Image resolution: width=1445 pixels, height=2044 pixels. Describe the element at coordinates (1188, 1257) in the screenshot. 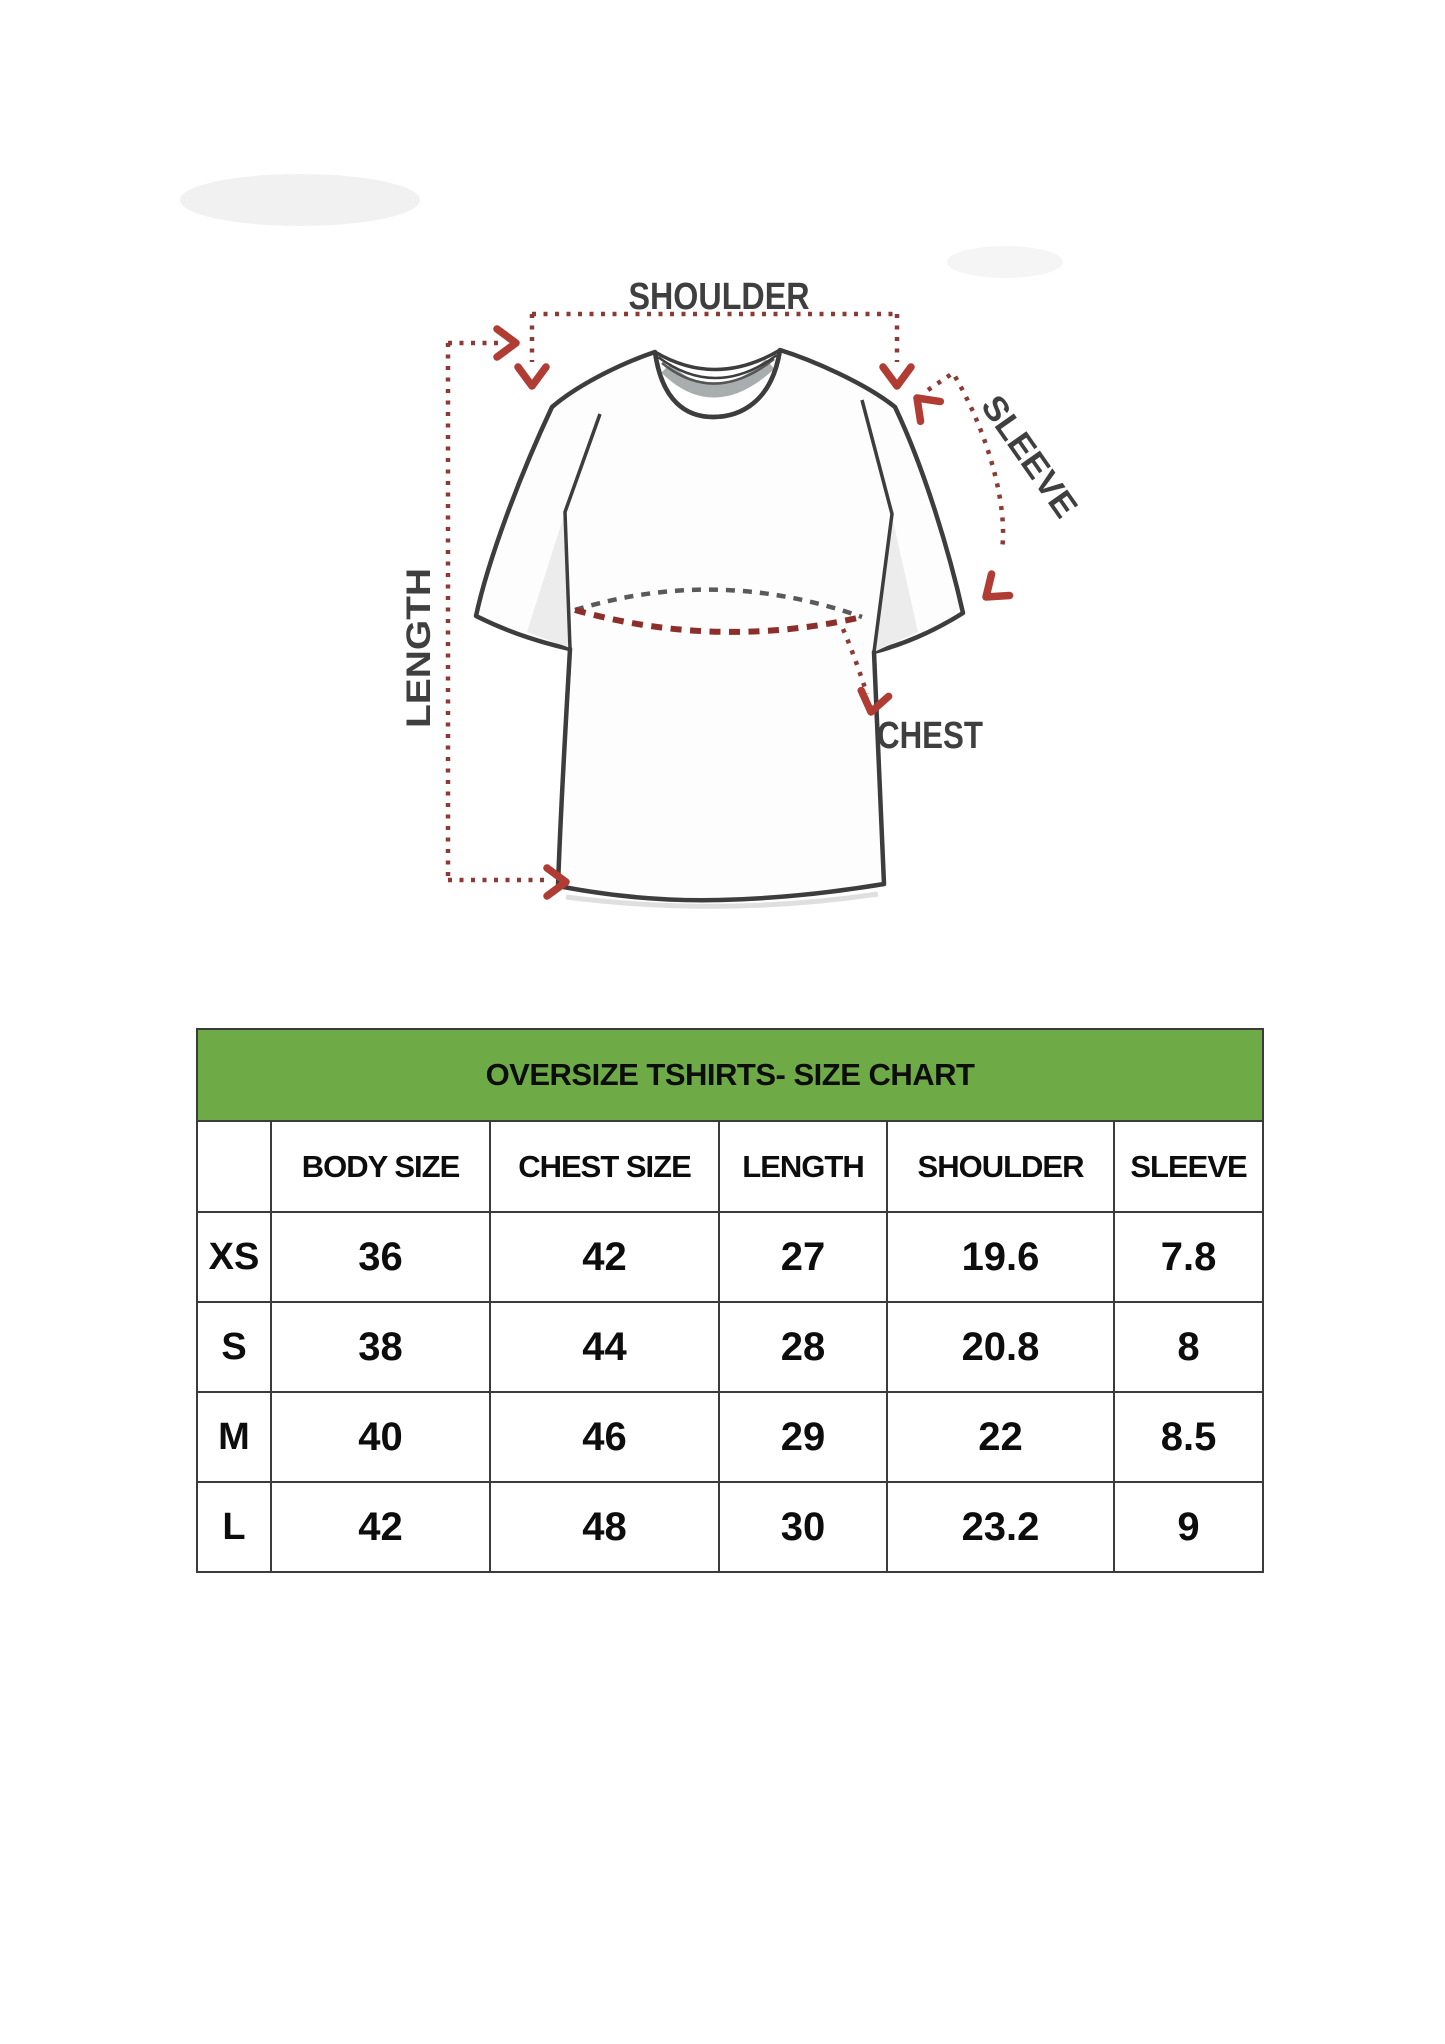

I see `cell-xs-sleeve: 7.8` at that location.